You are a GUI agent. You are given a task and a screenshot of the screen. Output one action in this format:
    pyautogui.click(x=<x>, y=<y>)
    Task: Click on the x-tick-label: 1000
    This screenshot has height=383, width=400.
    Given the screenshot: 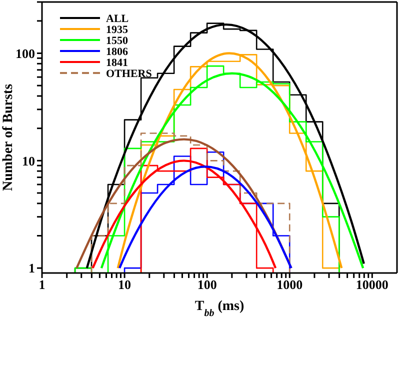 What is the action you would take?
    pyautogui.click(x=289, y=284)
    